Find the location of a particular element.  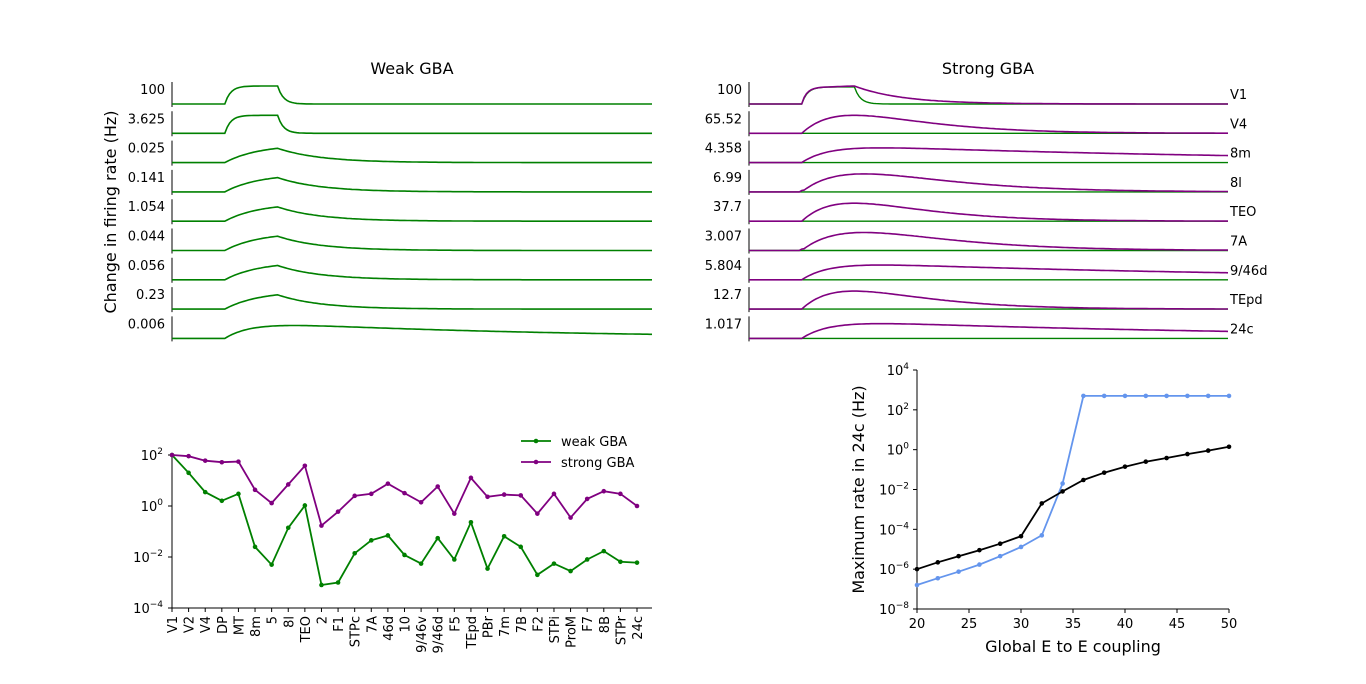

peak-label-8l: 6.99 is located at coordinates (727, 178).